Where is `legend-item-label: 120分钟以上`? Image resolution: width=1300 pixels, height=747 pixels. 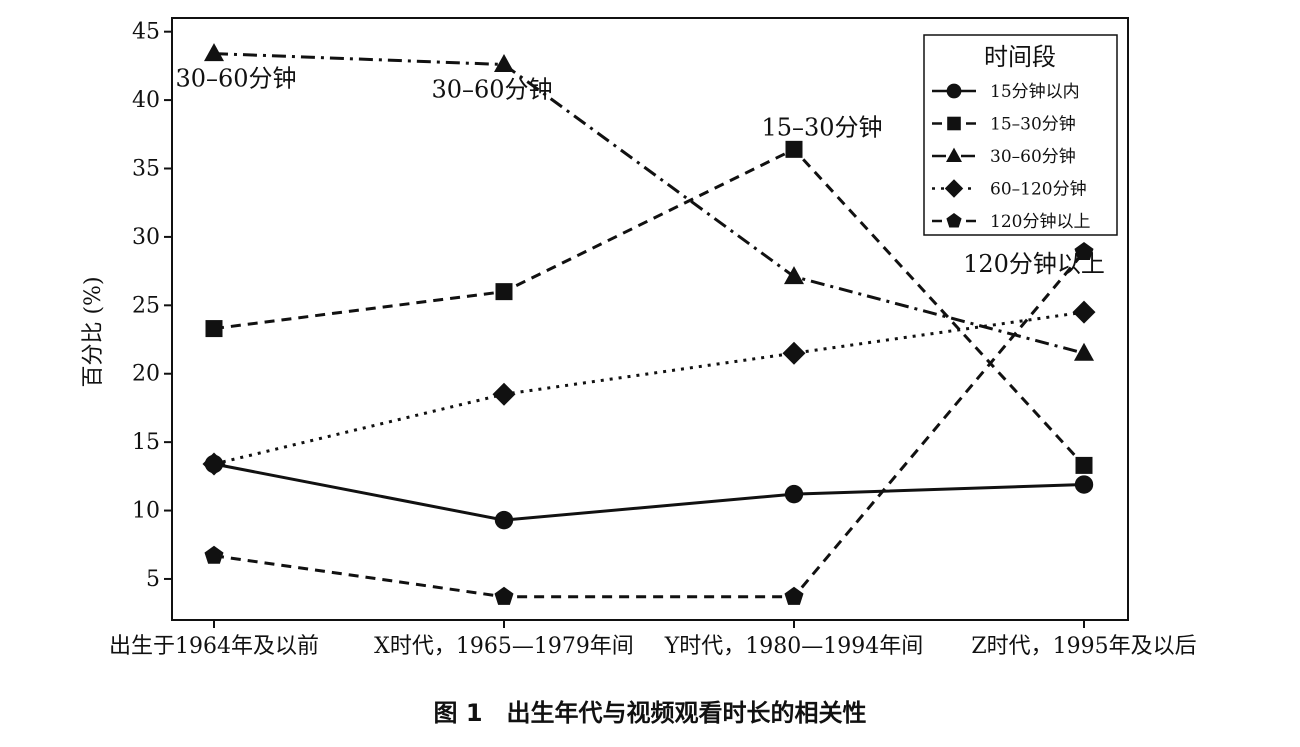 legend-item-label: 120分钟以上 is located at coordinates (1040, 222).